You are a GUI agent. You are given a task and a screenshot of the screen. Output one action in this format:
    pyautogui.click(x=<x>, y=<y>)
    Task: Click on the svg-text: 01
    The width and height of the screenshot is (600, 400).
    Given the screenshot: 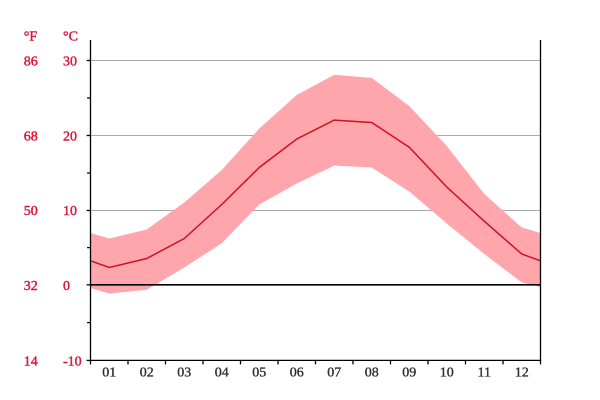 What is the action you would take?
    pyautogui.click(x=109, y=372)
    